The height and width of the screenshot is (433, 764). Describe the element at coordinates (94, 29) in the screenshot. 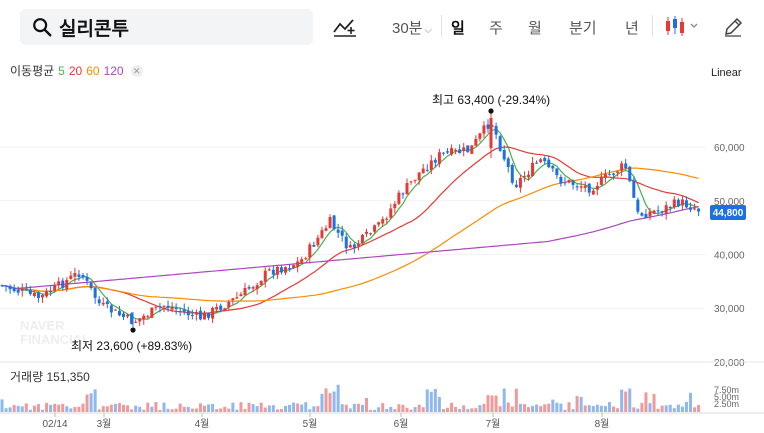

I see `search-query: 실리콘투` at that location.